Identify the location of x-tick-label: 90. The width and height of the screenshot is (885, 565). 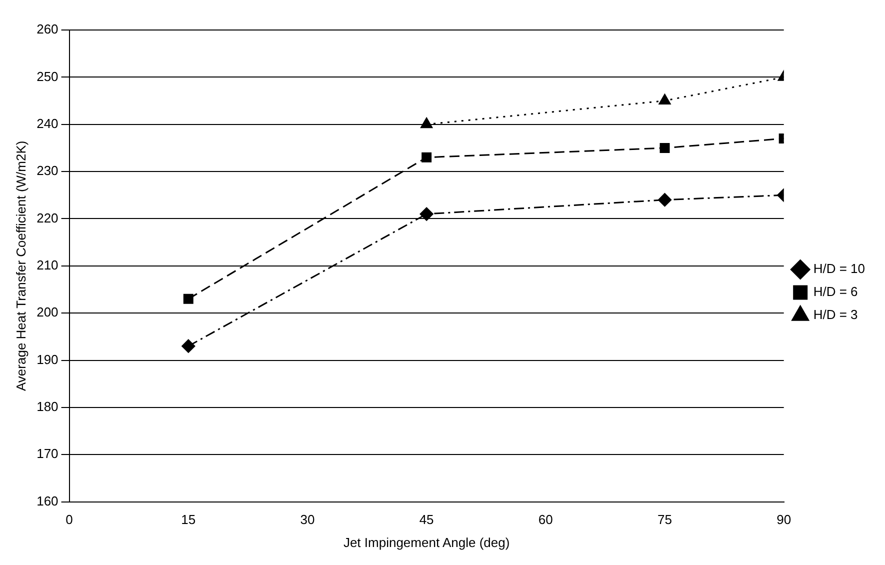
(784, 520).